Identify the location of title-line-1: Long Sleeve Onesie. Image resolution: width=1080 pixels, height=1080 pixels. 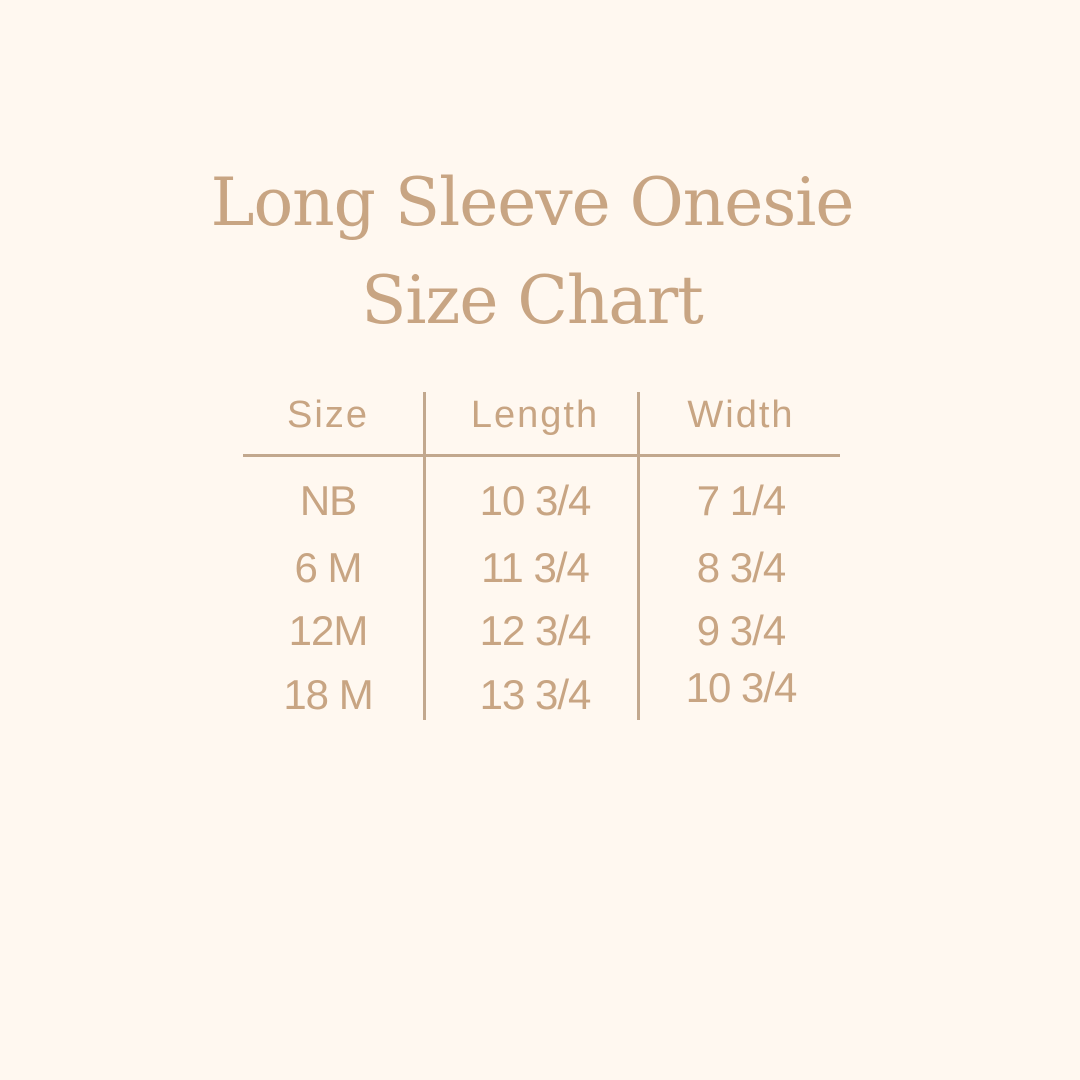
(532, 202).